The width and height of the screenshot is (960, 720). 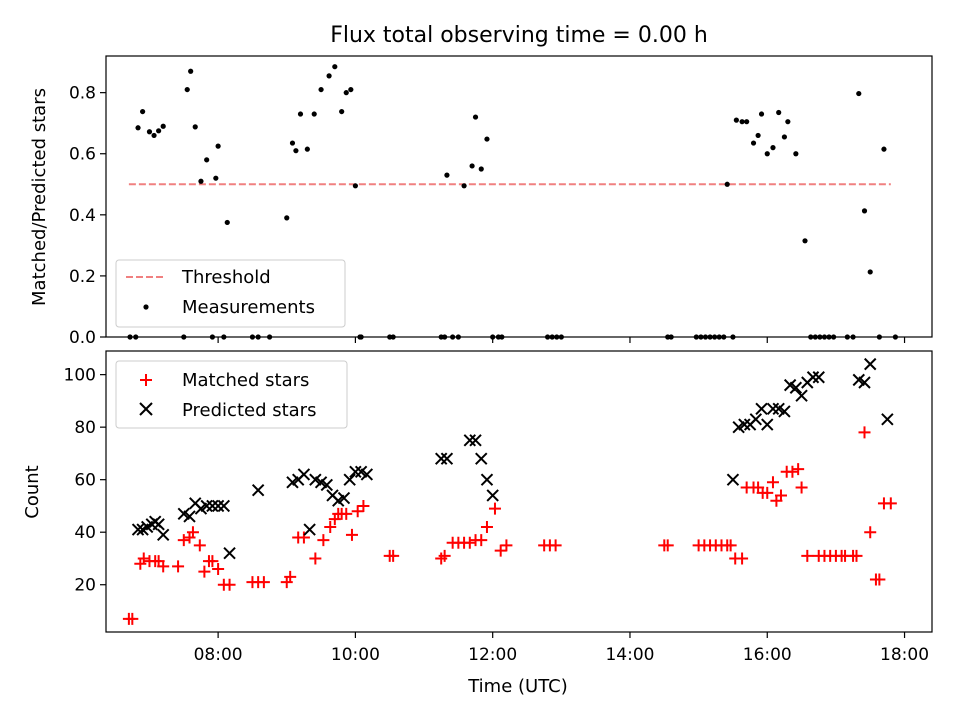 What do you see at coordinates (249, 410) in the screenshot?
I see `legend-predicted-label: Predicted stars` at bounding box center [249, 410].